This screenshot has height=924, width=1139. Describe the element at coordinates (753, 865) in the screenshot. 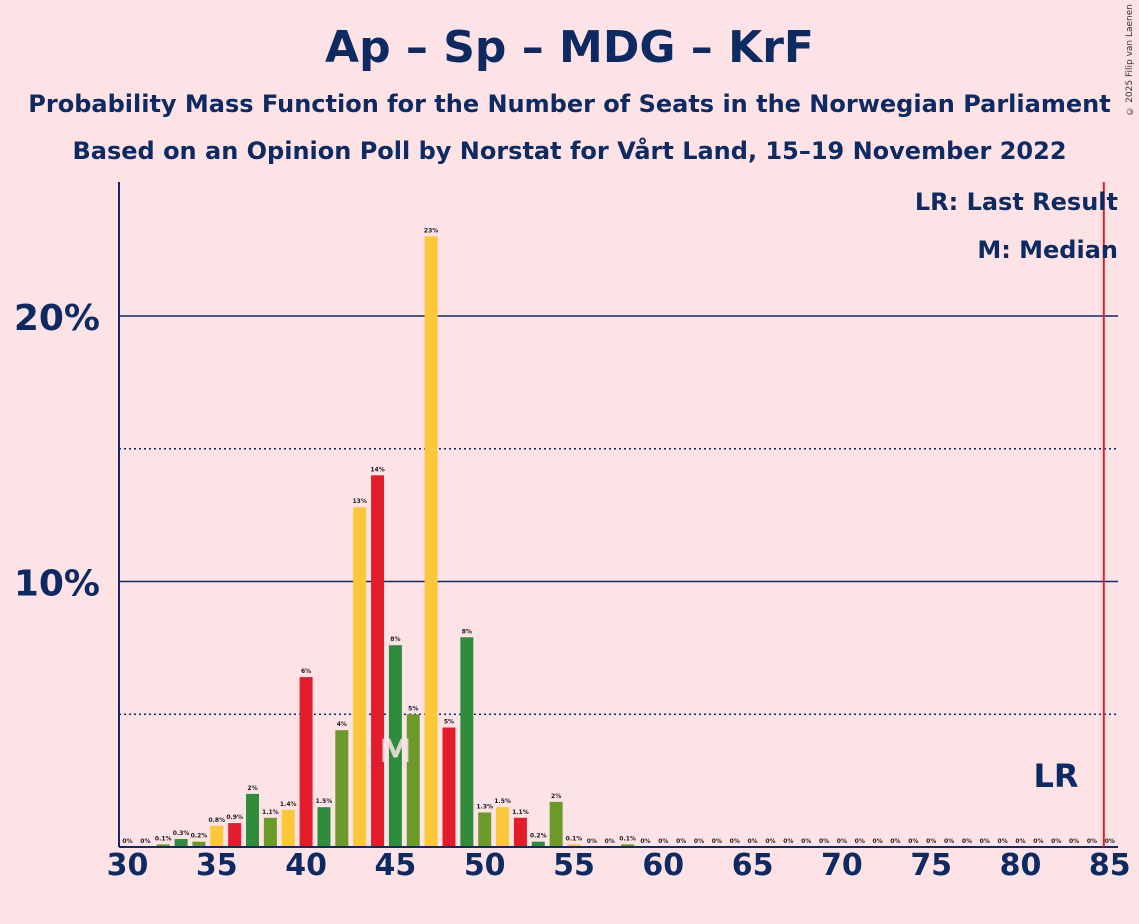

I see `x-tick-label: 65` at that location.